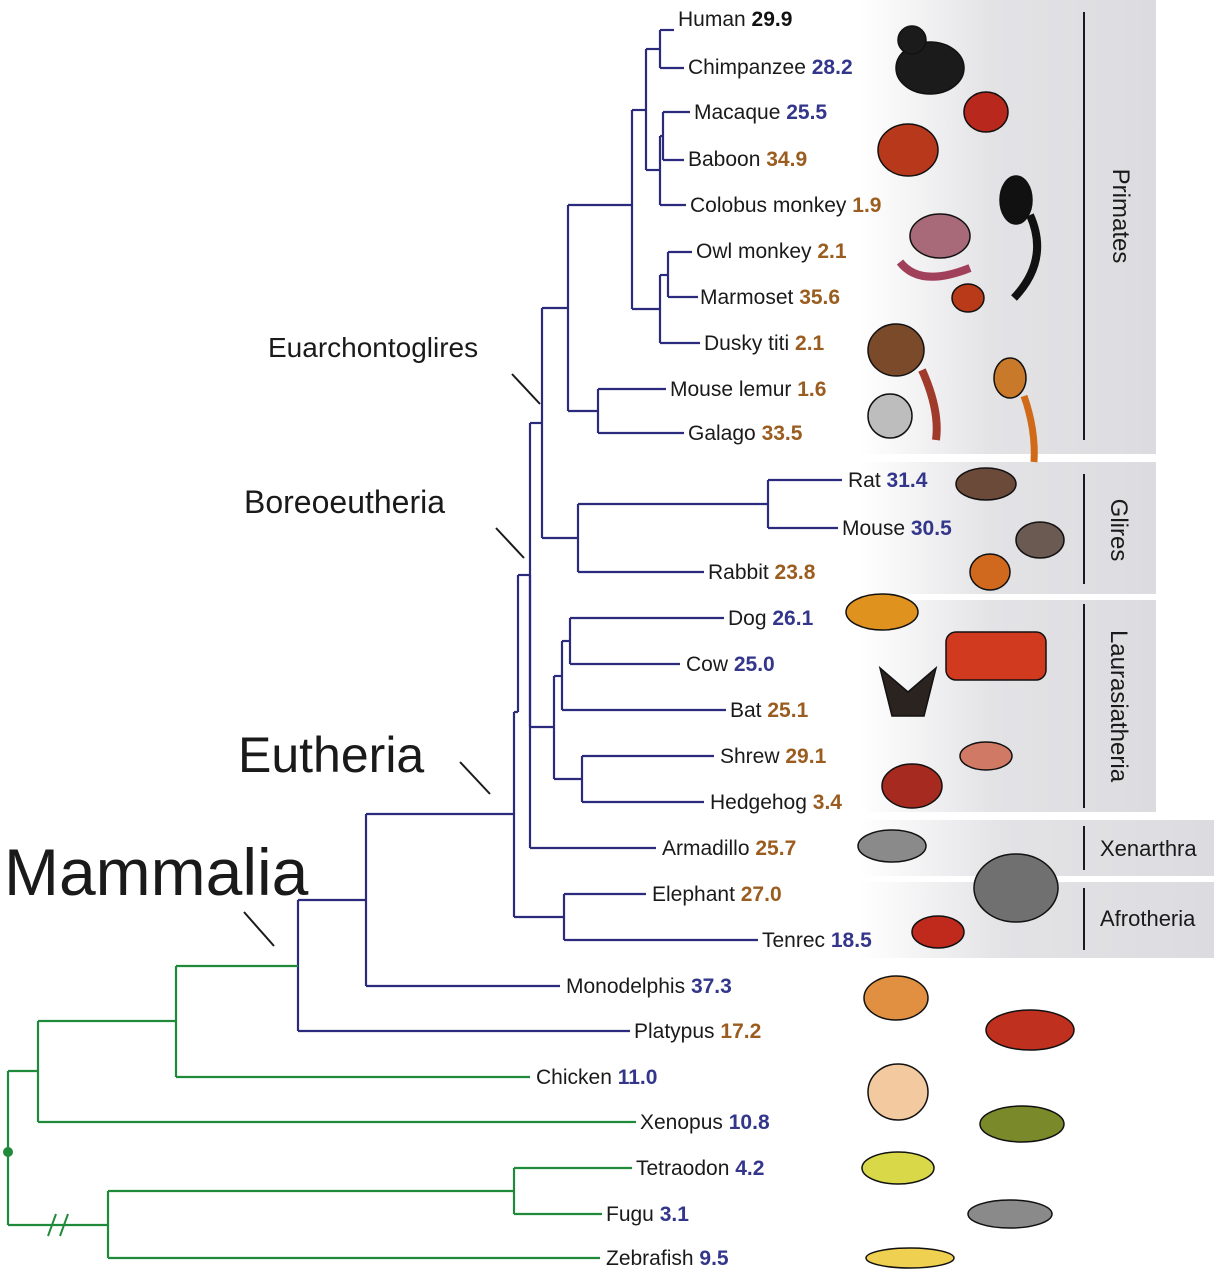 The height and width of the screenshot is (1280, 1214). What do you see at coordinates (773, 756) in the screenshot?
I see `leaf-shrew: Shrew 29.1` at bounding box center [773, 756].